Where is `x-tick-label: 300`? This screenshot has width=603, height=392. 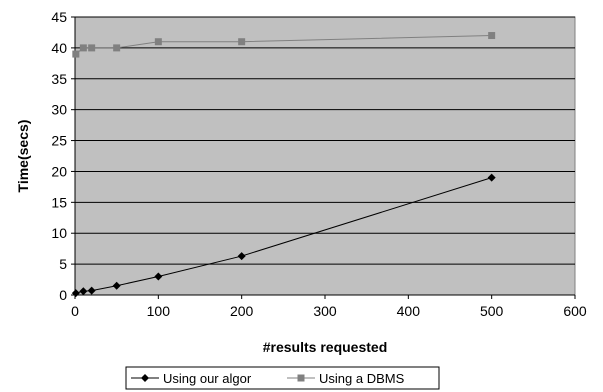 x-tick-label: 300 is located at coordinates (325, 311).